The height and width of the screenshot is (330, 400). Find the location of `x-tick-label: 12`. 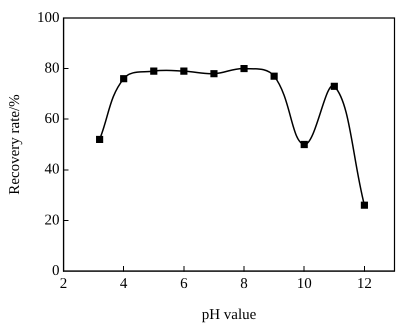

x-tick-label: 12 is located at coordinates (364, 284).